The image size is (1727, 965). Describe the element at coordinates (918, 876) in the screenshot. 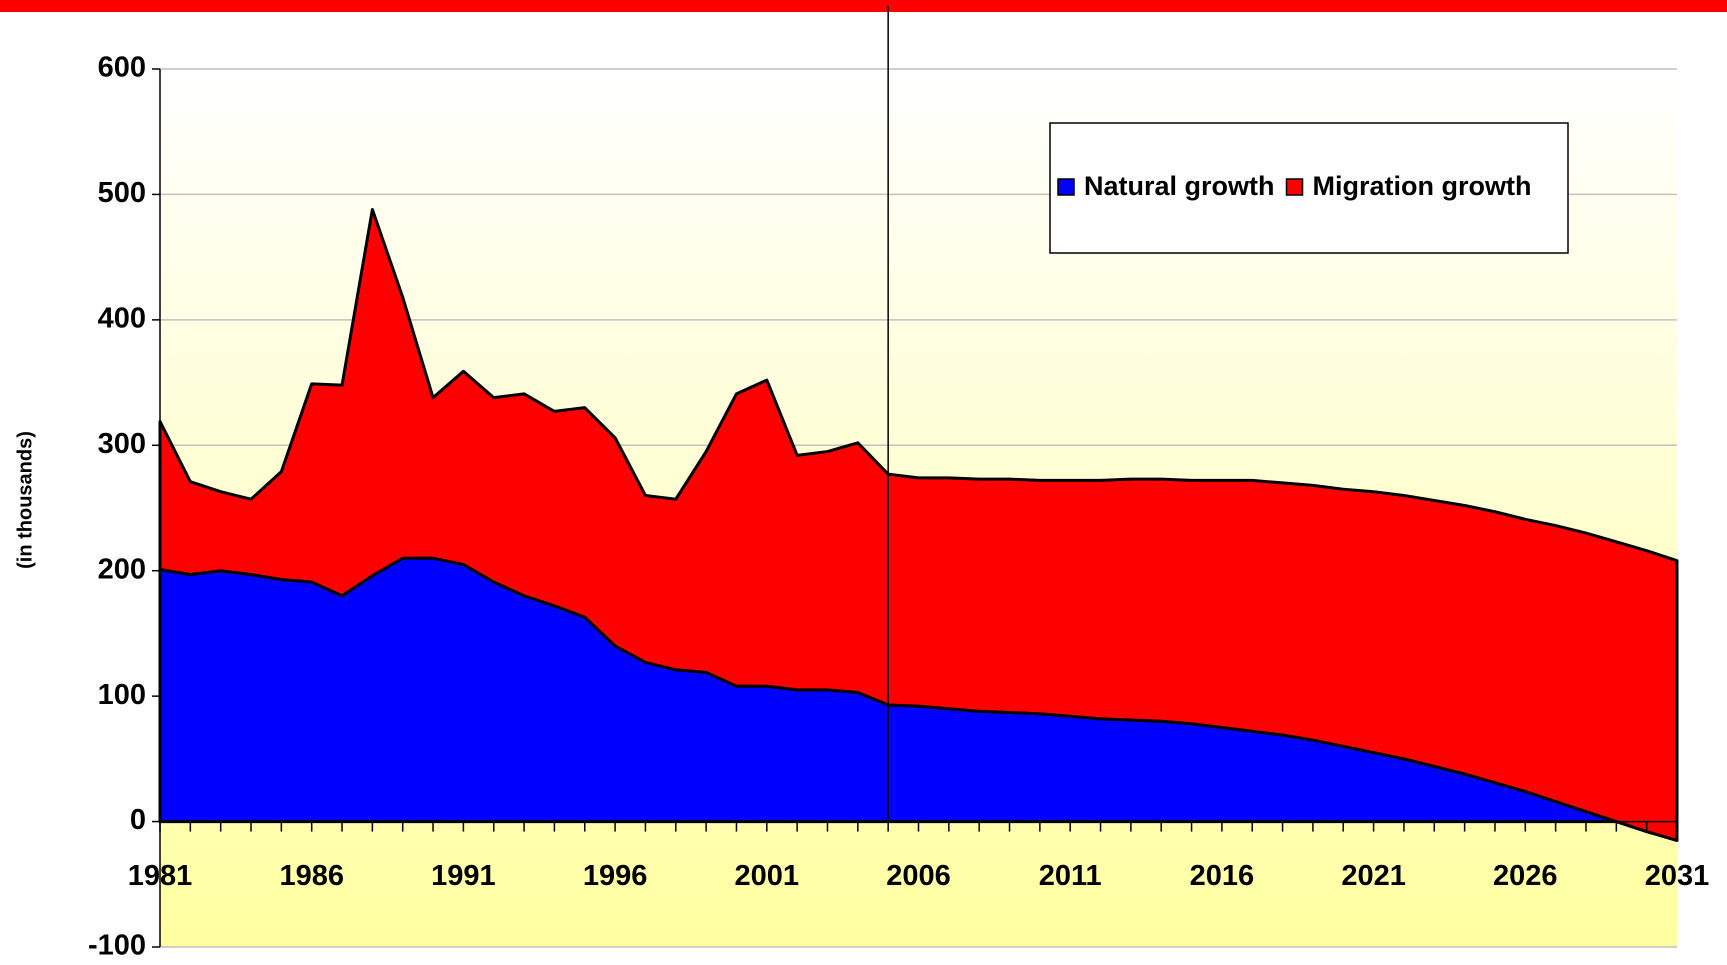

I see `x-tick-label: 2006` at that location.